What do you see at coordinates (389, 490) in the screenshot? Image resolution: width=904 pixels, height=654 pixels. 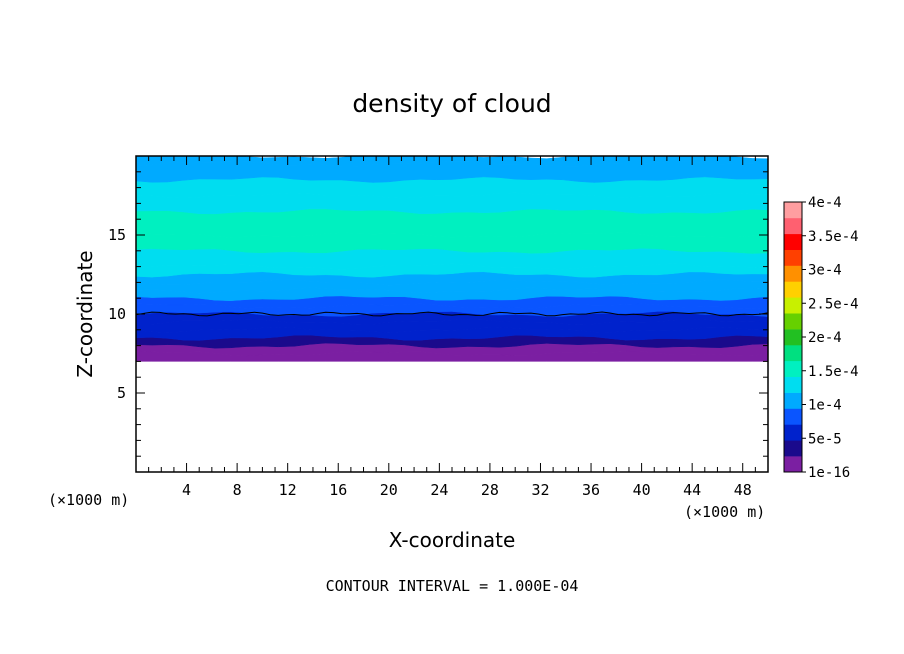 I see `x-tick-label: 20` at bounding box center [389, 490].